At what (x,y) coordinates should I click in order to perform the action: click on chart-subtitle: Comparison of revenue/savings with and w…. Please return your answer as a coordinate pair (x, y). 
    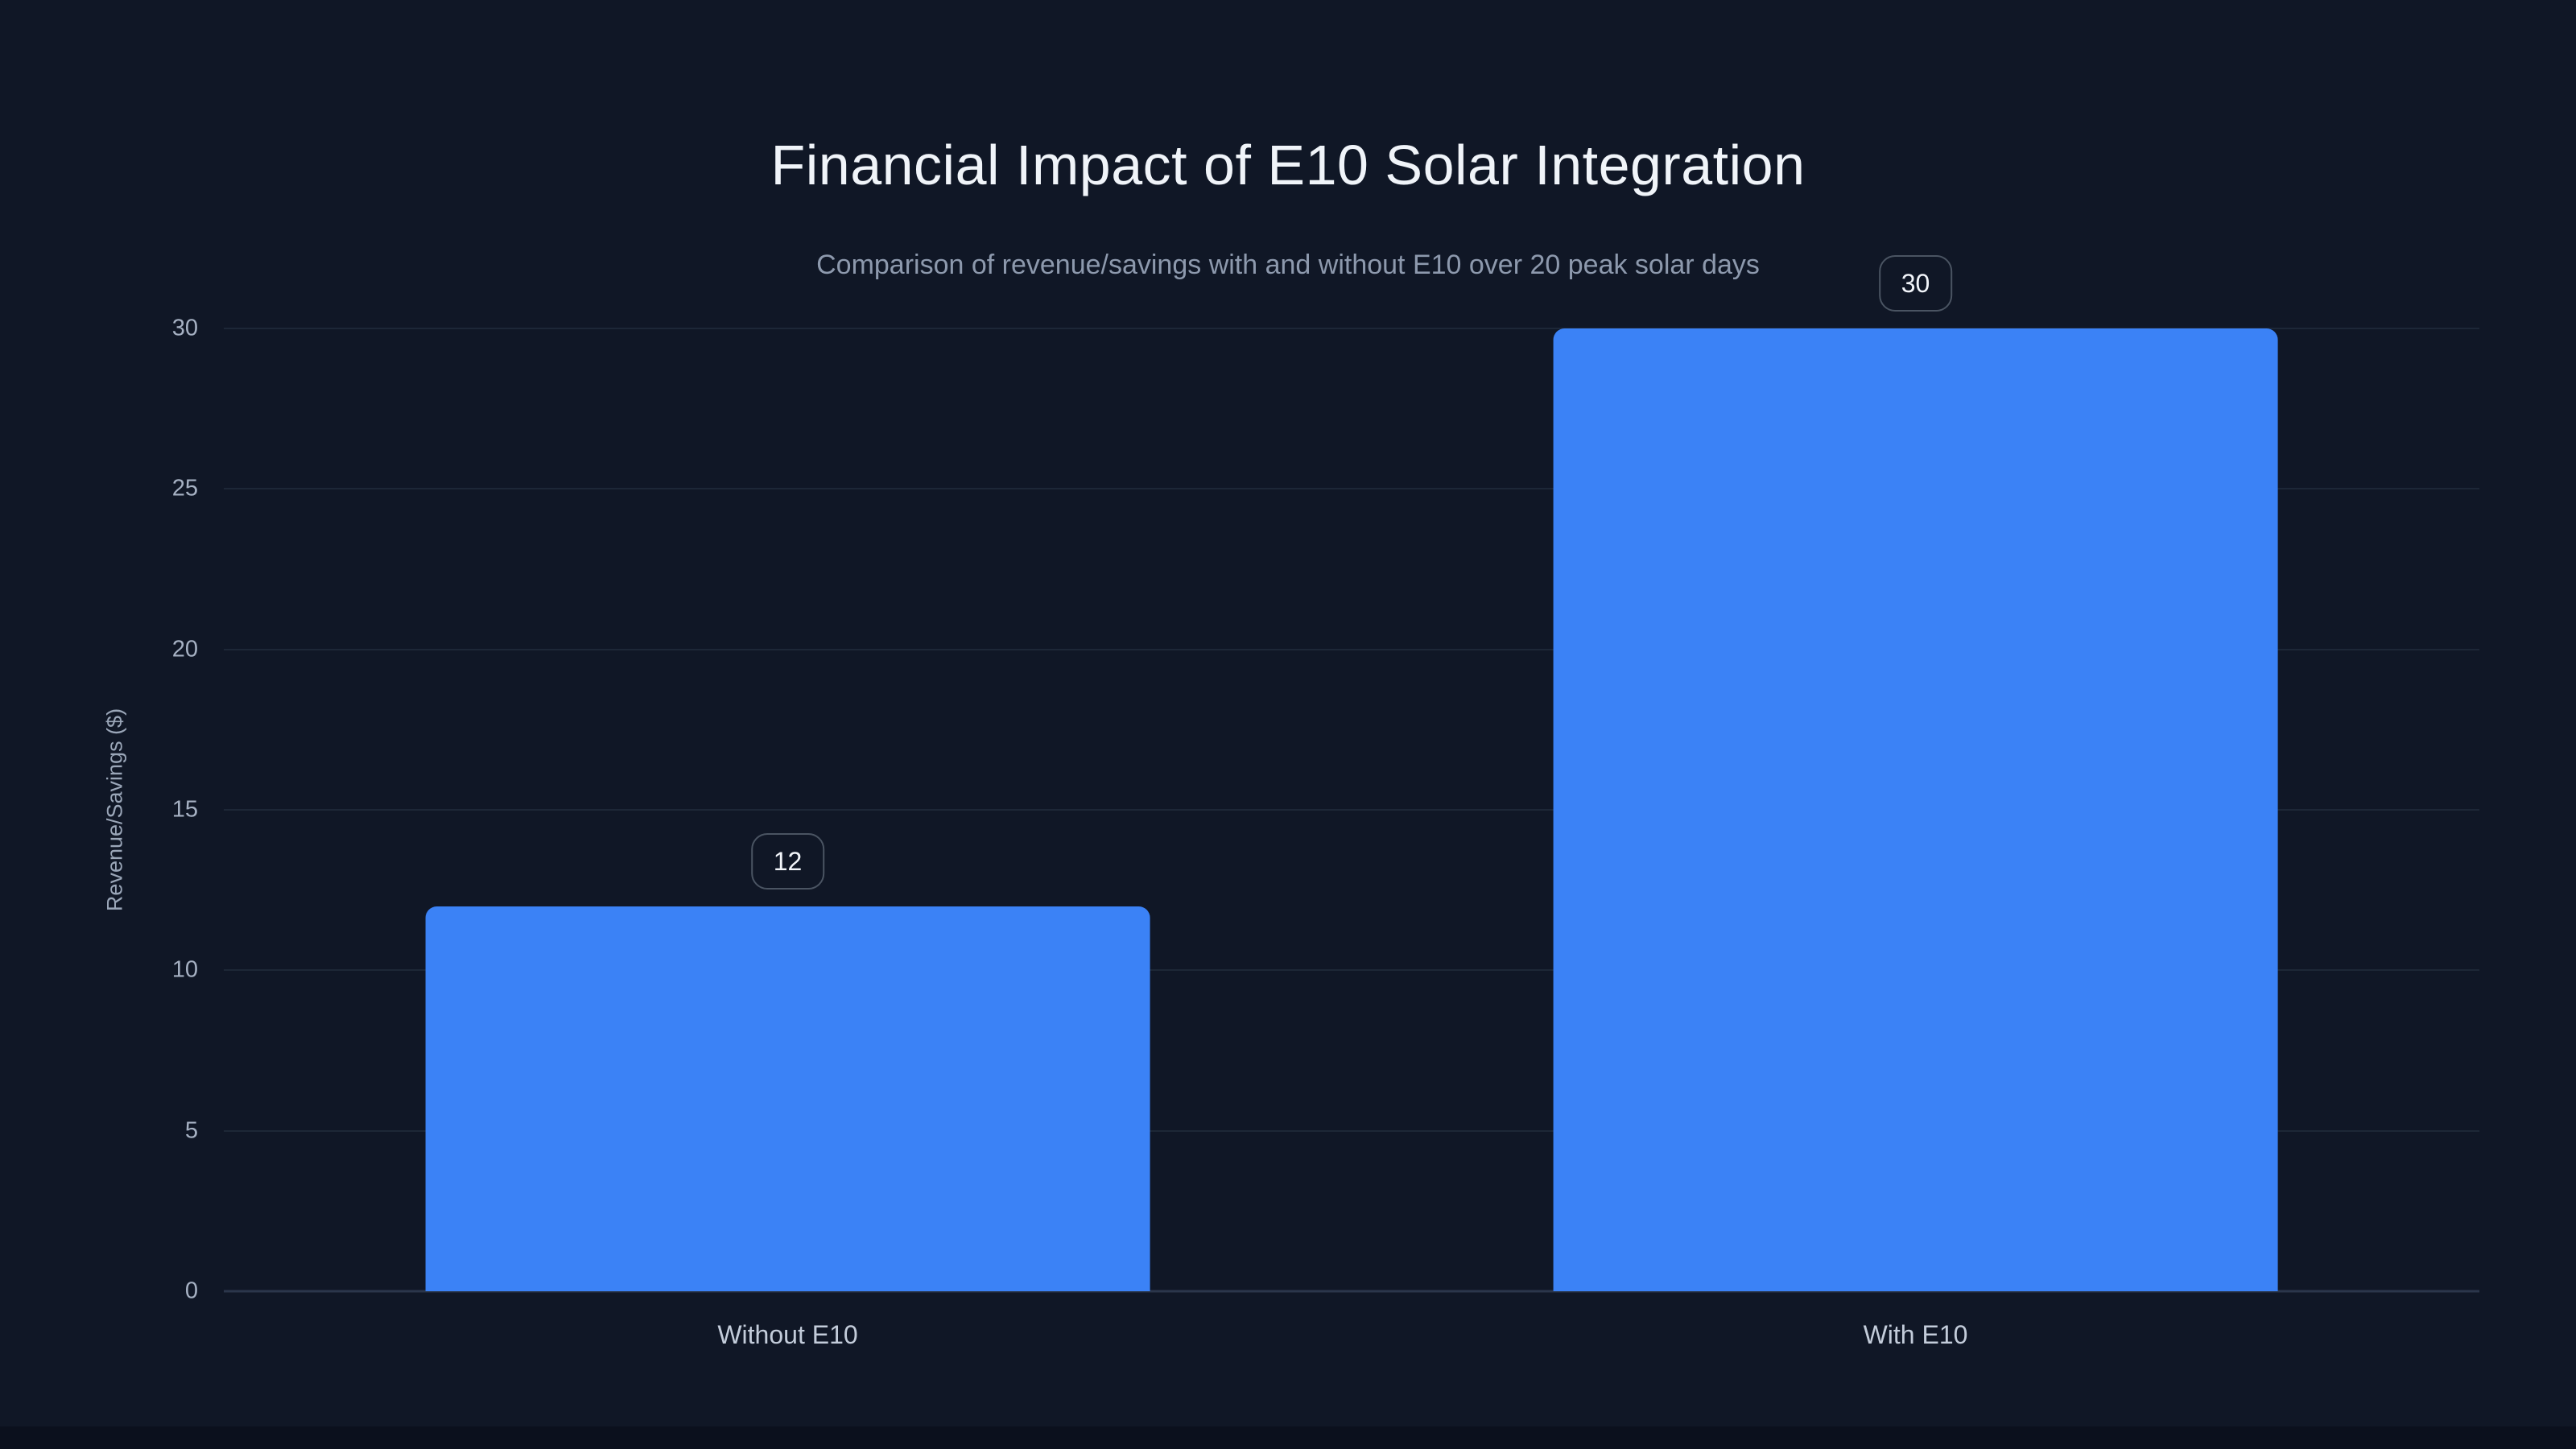
    Looking at the image, I should click on (1288, 265).